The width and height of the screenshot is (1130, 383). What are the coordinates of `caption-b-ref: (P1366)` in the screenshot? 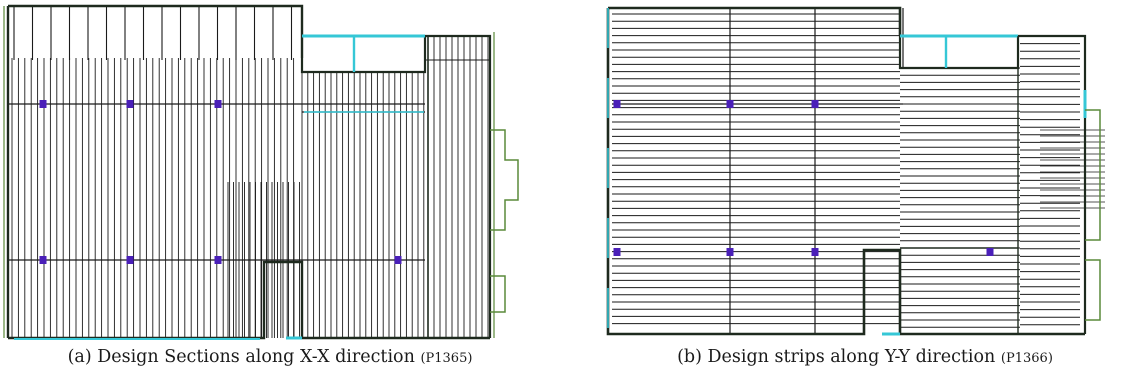 It's located at (1026, 358).